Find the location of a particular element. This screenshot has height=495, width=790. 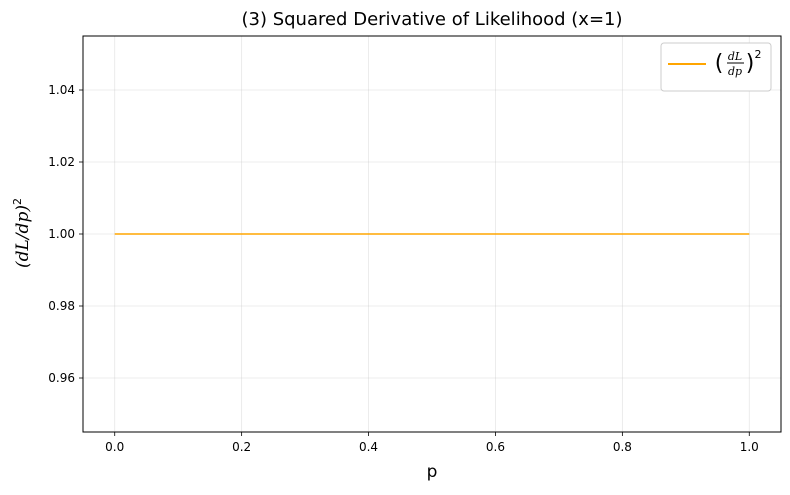

y-tick-label: 1.00 is located at coordinates (61, 234).